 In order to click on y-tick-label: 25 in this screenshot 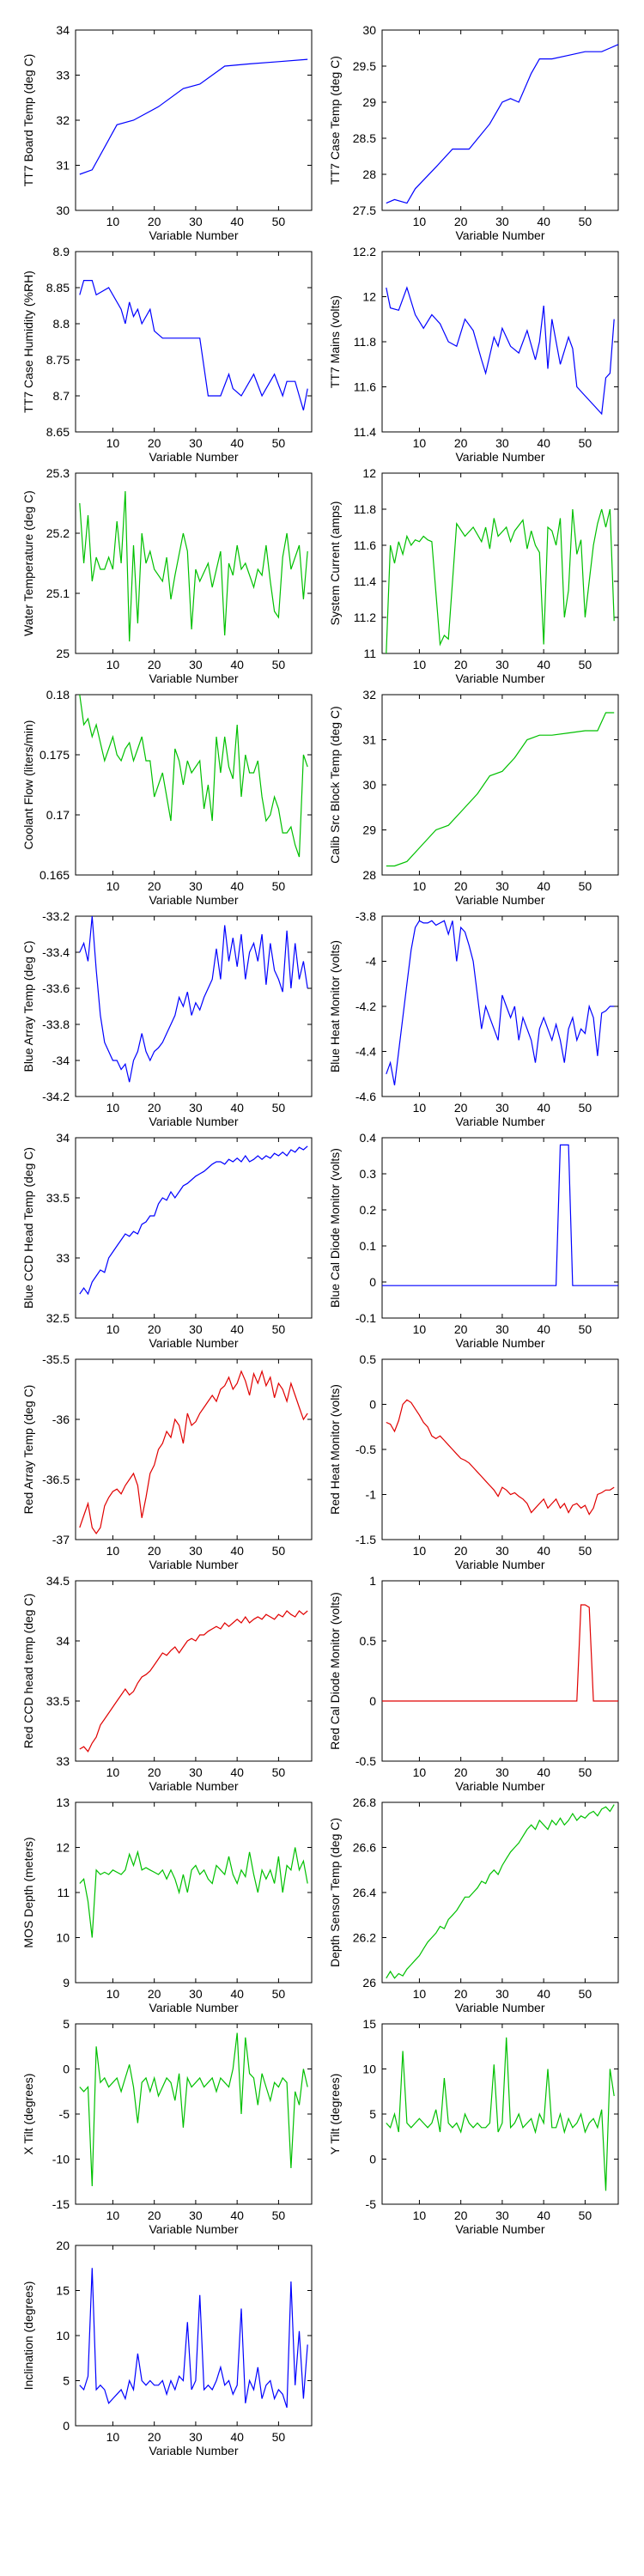, I will do `click(63, 653)`.